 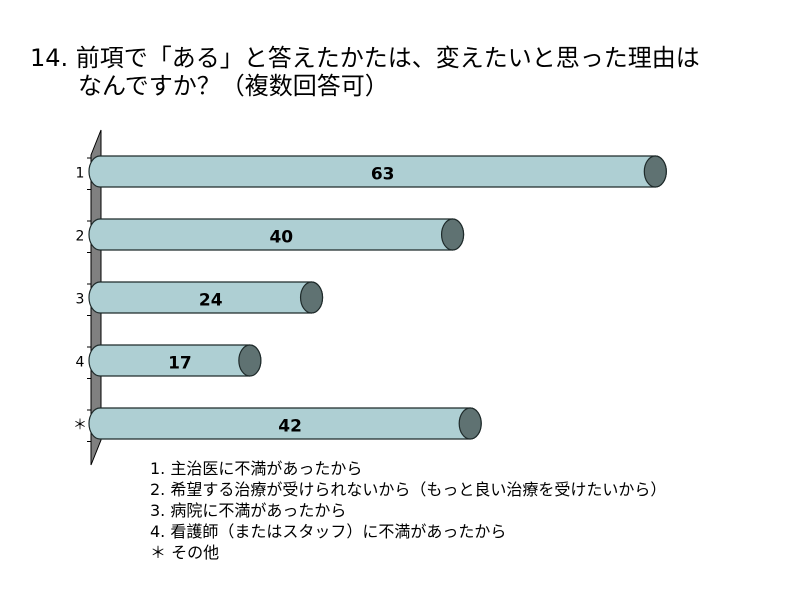 I want to click on category-label: 4, so click(x=80, y=363).